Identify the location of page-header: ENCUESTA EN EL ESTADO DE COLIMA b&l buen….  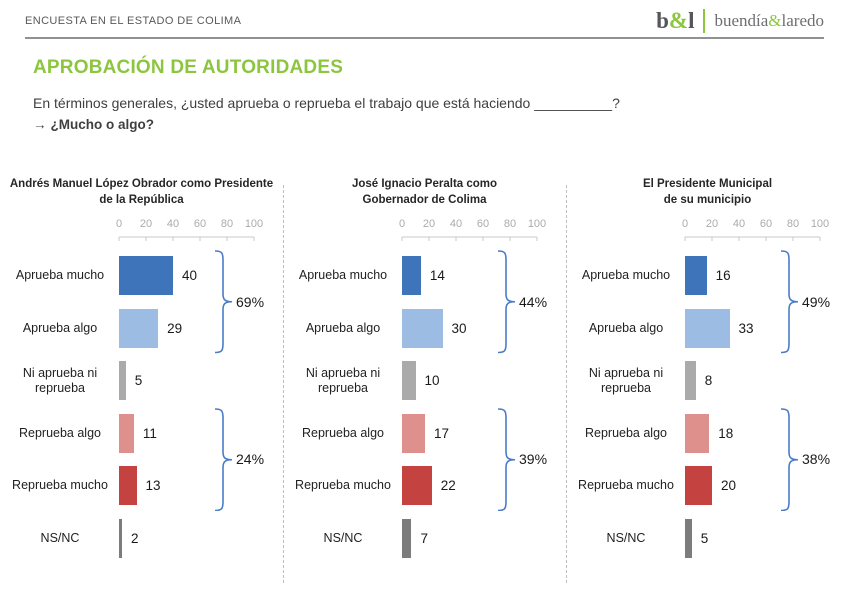
(424, 23).